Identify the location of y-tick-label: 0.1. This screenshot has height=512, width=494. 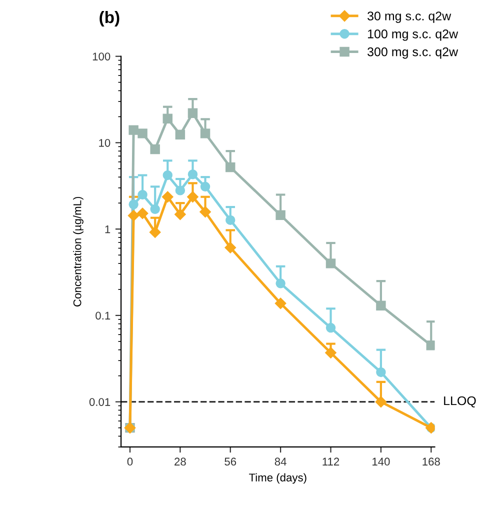
(103, 316).